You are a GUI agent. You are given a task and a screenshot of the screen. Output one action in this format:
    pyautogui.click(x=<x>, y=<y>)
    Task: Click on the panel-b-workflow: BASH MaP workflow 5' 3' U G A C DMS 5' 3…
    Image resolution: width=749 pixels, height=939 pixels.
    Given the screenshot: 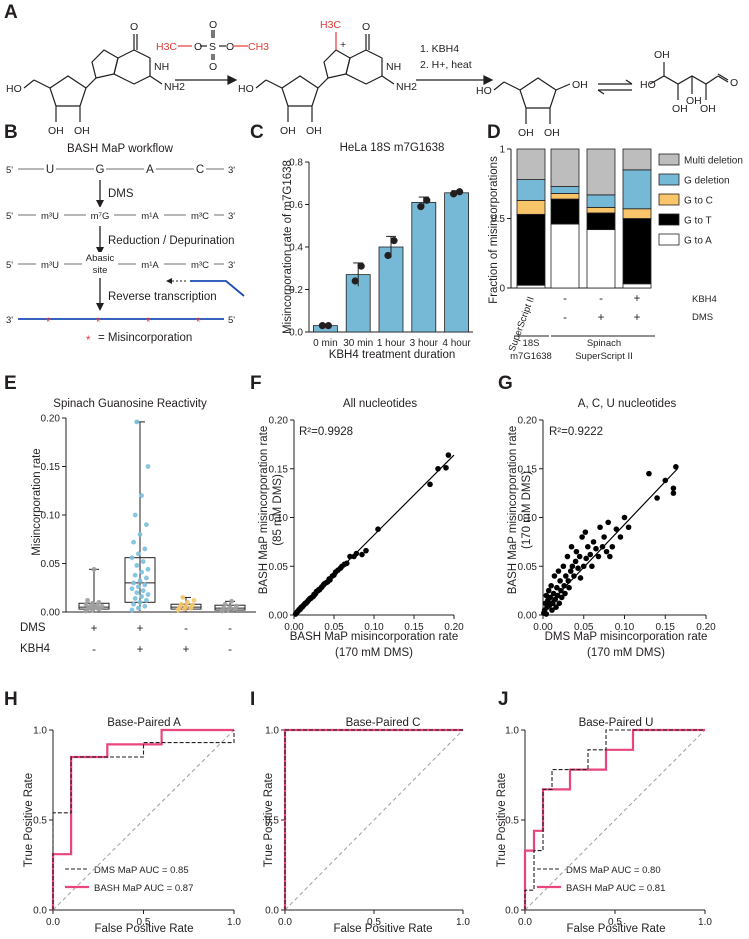 What is the action you would take?
    pyautogui.click(x=125, y=245)
    